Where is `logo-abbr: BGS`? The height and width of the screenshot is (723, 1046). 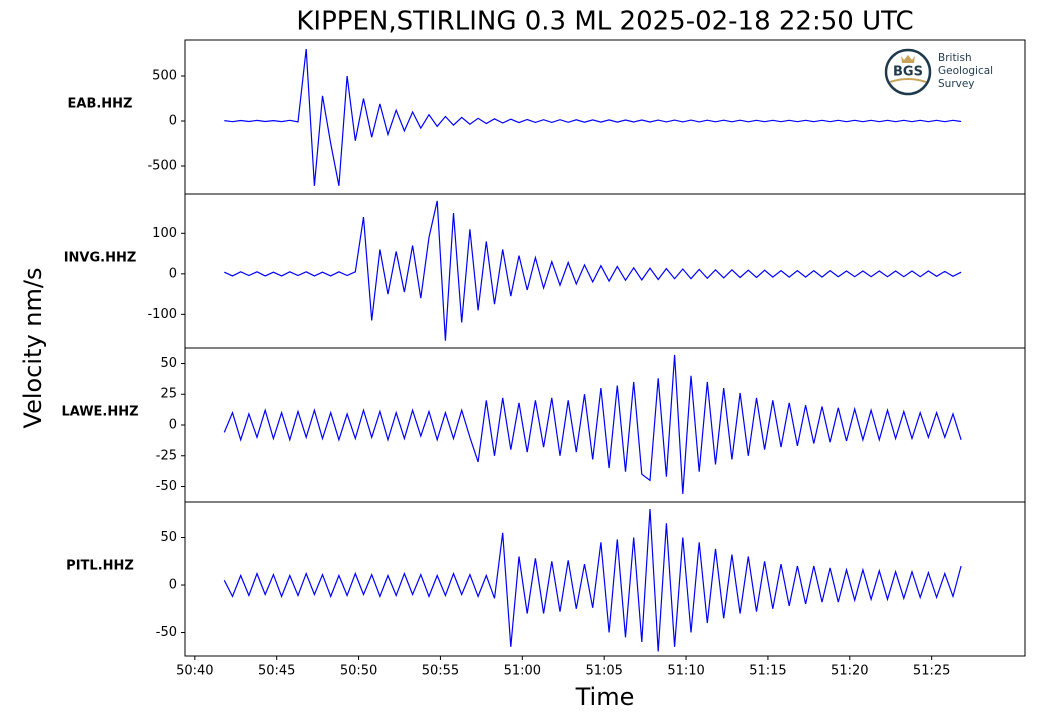 logo-abbr: BGS is located at coordinates (908, 72).